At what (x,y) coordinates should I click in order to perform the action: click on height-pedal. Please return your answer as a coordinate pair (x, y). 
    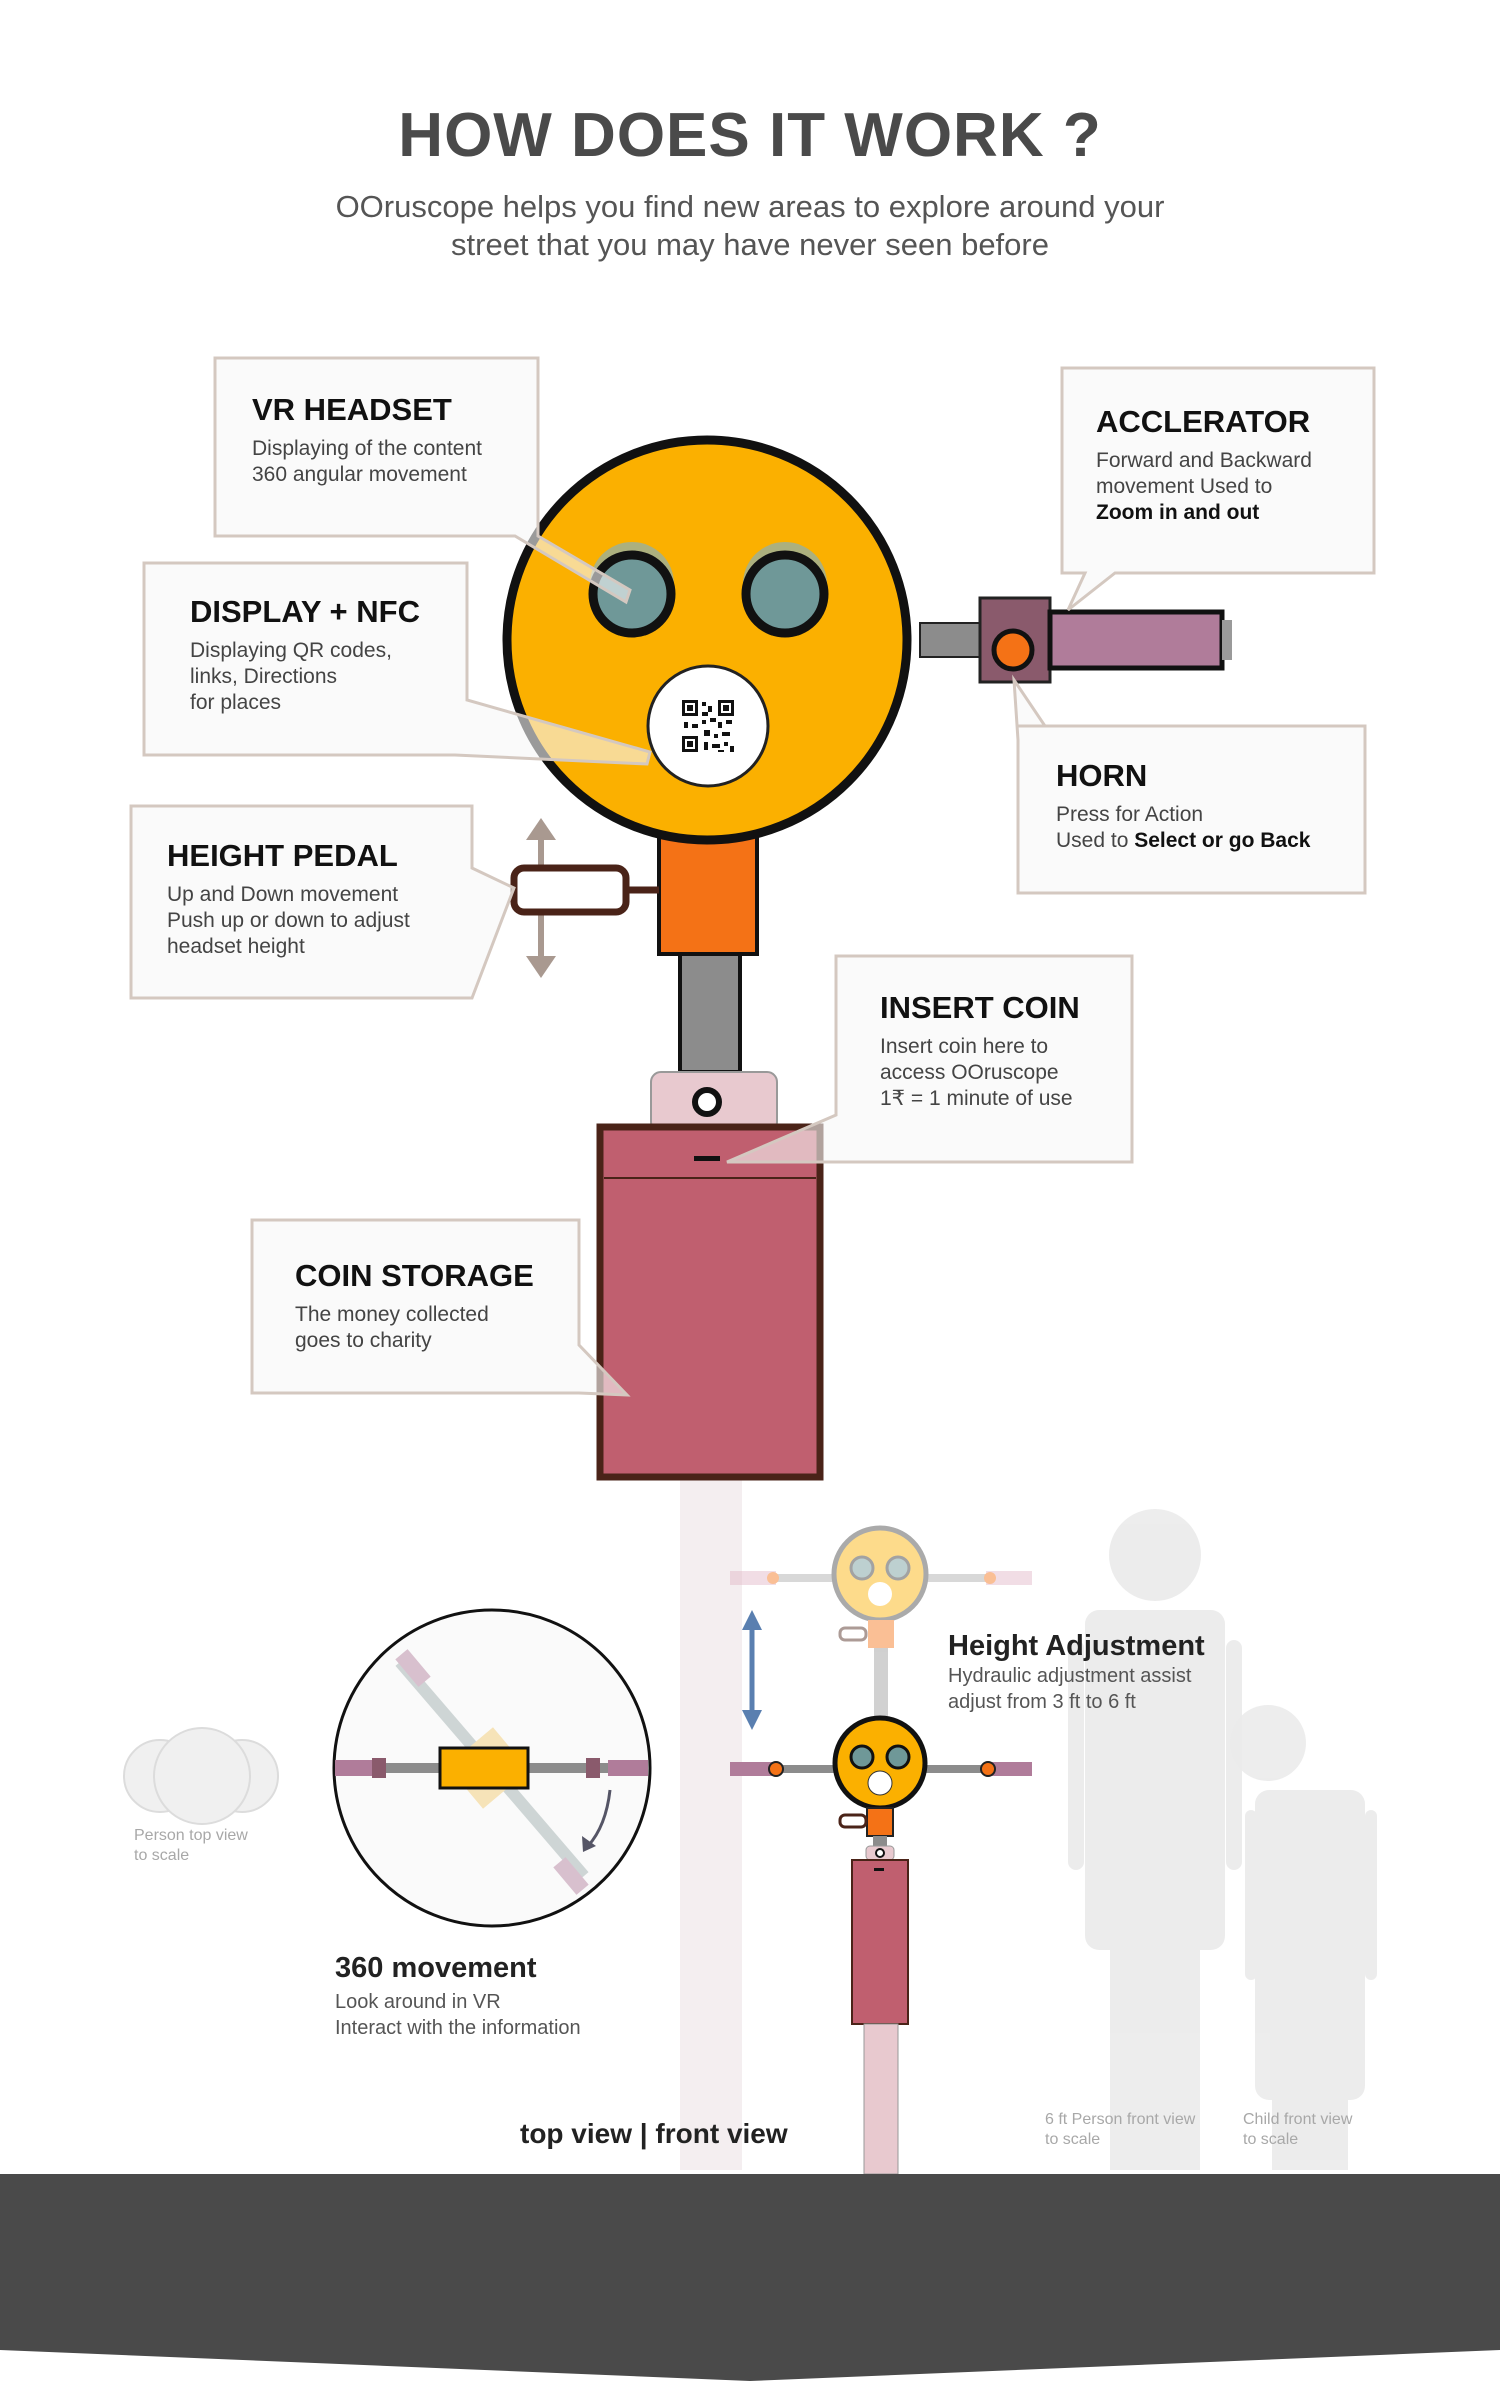
    Looking at the image, I should click on (570, 890).